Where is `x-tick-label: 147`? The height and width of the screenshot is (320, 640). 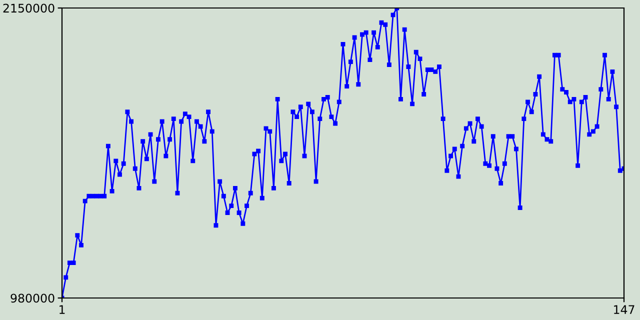 x-tick-label: 147 is located at coordinates (624, 309).